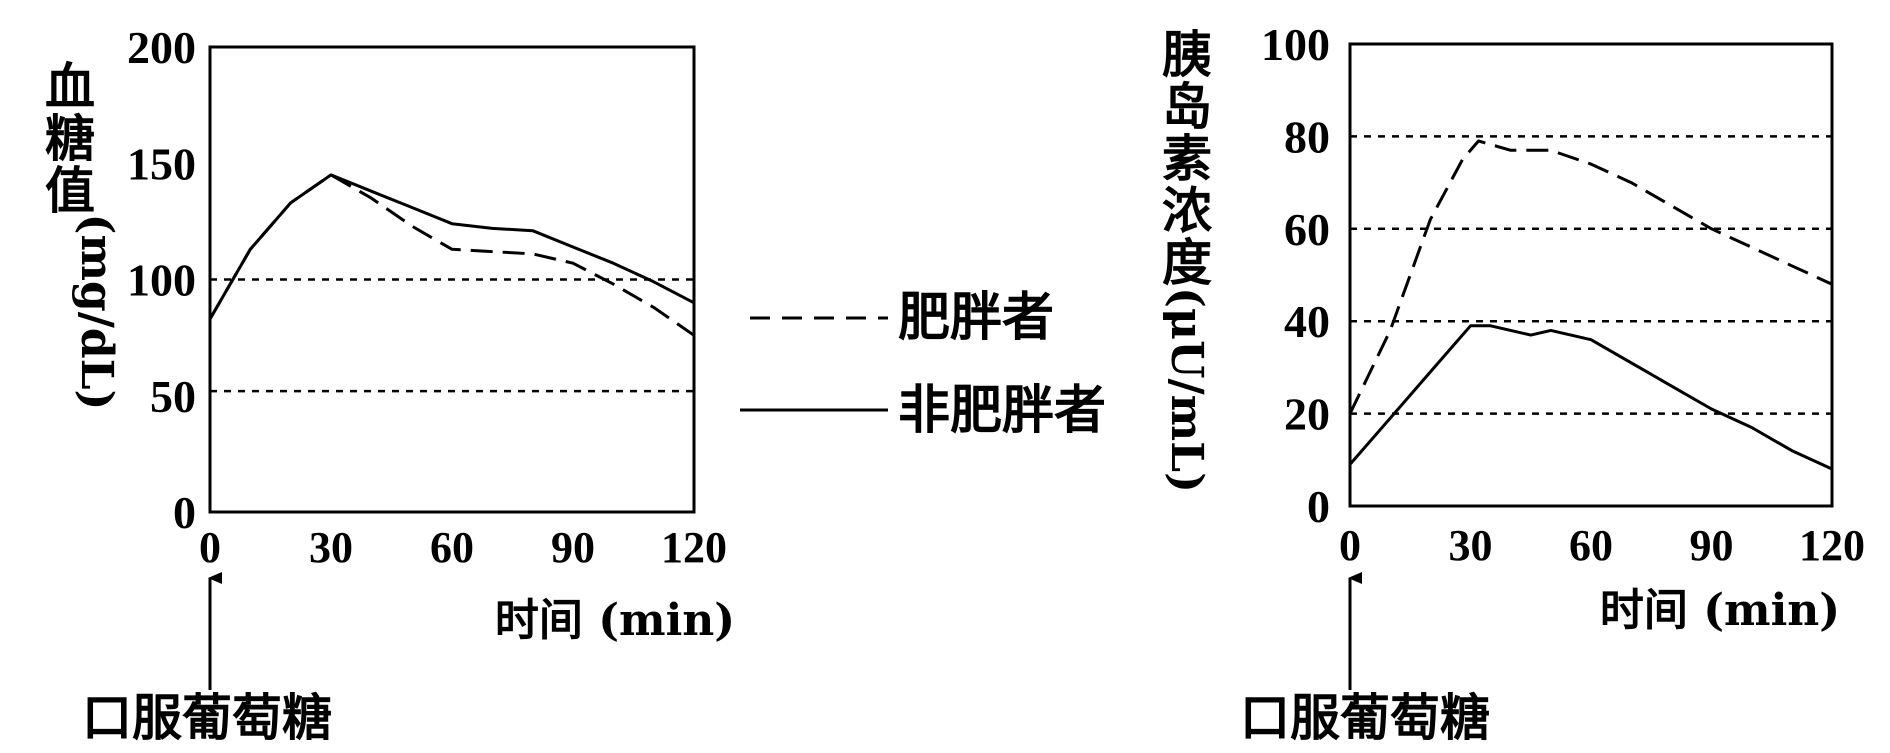 This screenshot has height=753, width=1890. I want to click on y-tick-labels: 0 20 40 60 80 100, so click(1295, 275).